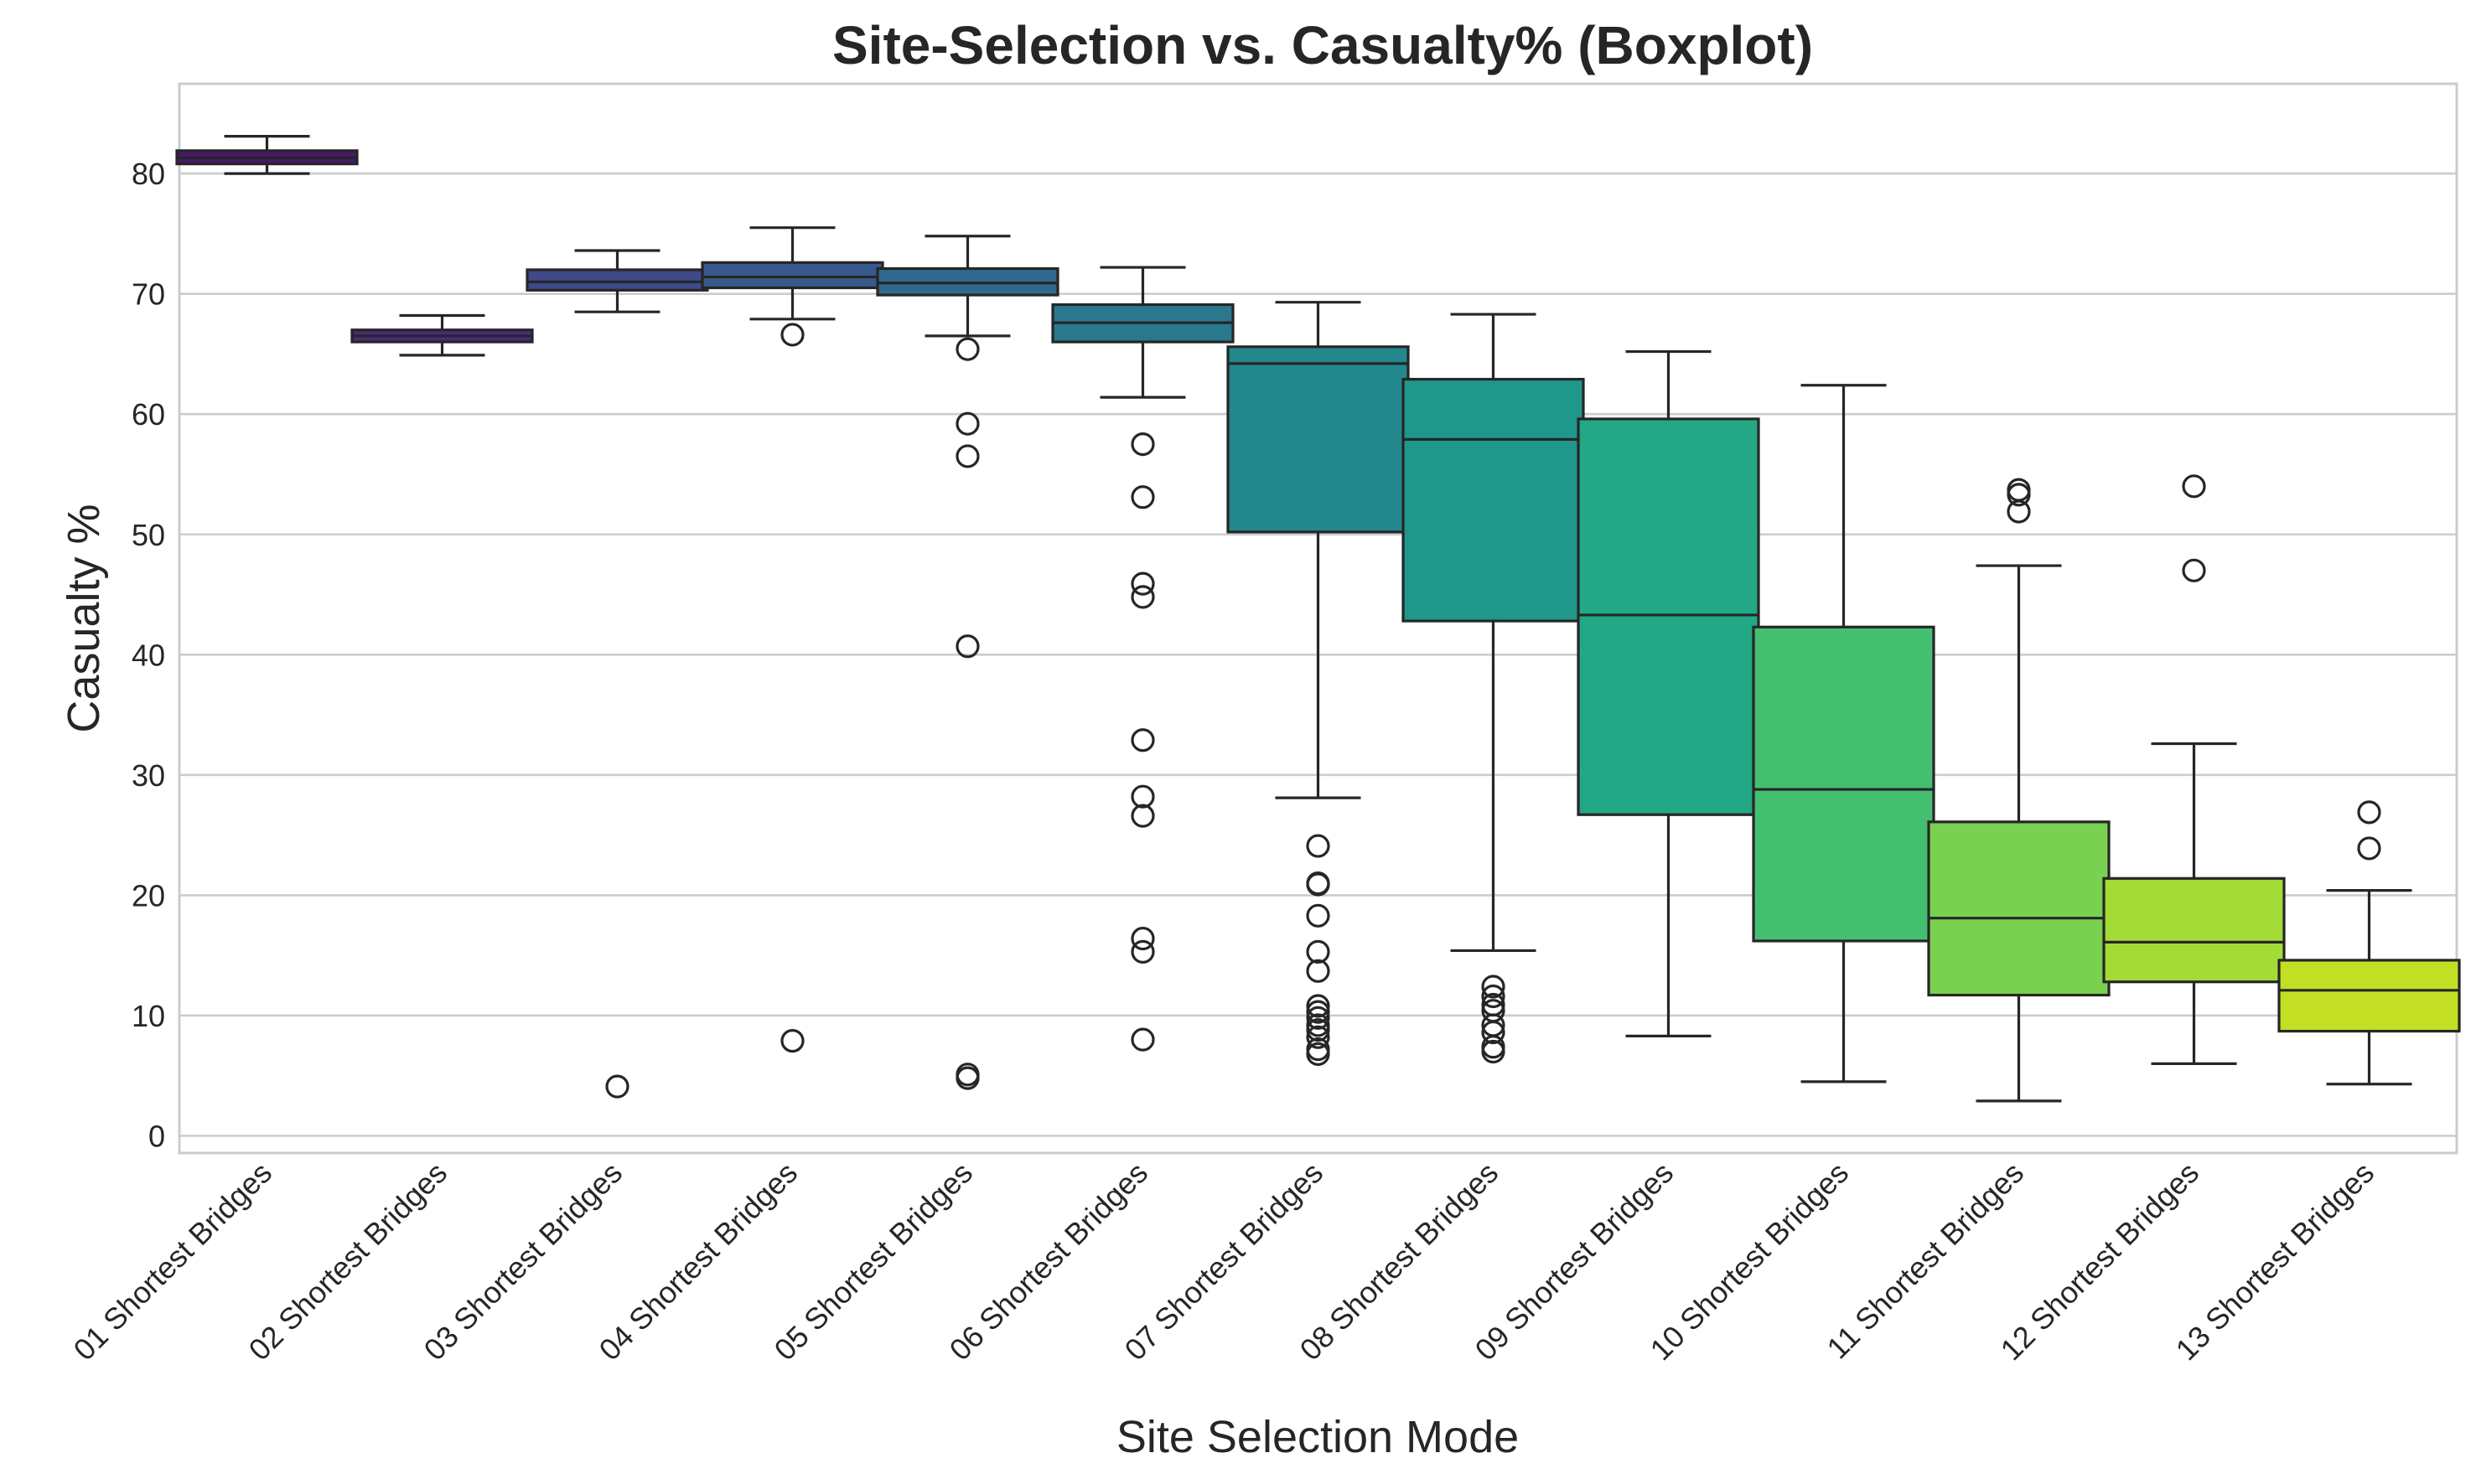  I want to click on x-tick-label: 08 Shortest Bridges, so click(1399, 1262).